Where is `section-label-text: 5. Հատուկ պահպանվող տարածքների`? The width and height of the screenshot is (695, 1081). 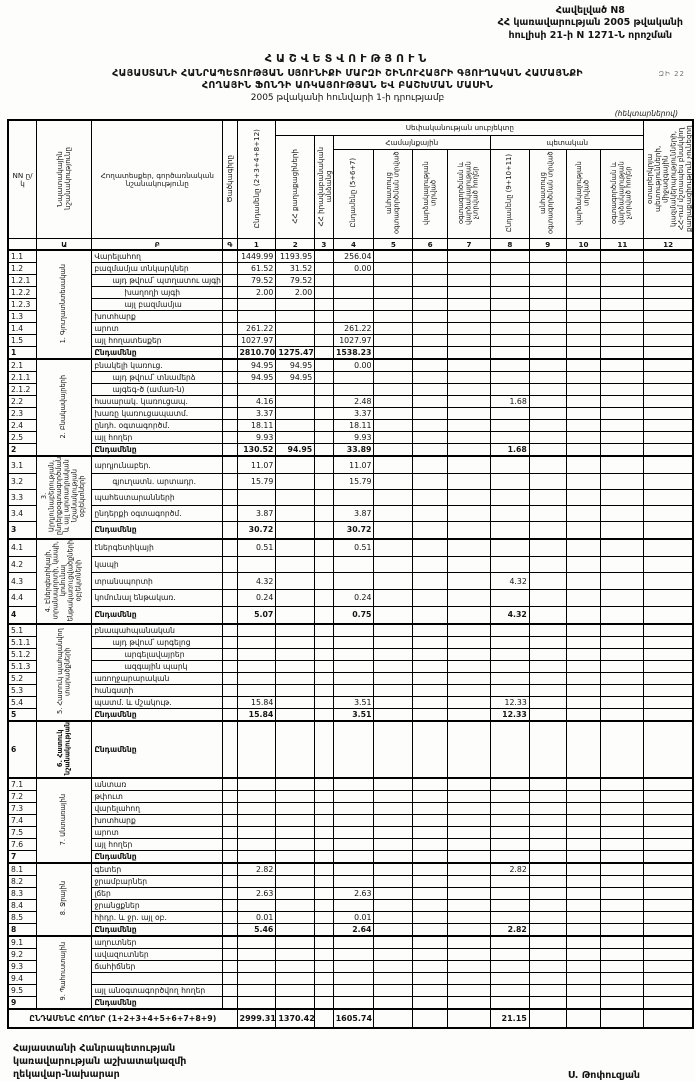
section-label-text: 5. Հատուկ պահպանվող տարածքների is located at coordinates (63, 671).